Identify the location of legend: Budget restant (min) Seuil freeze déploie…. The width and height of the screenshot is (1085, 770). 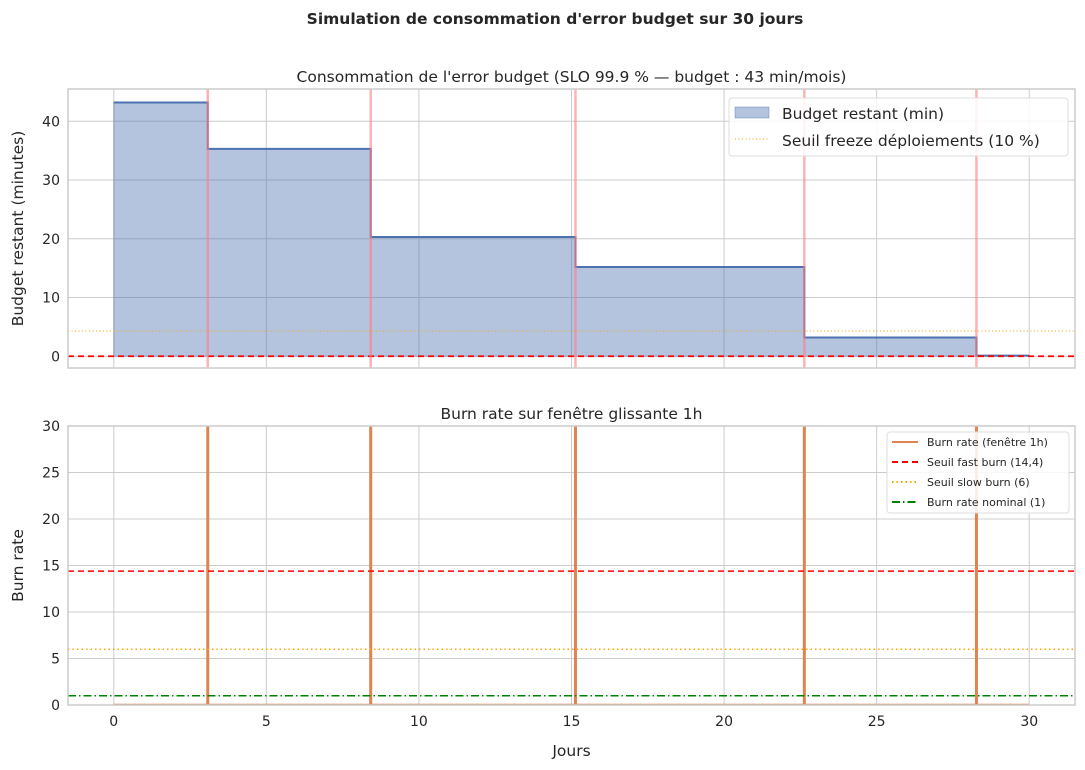
(898, 127).